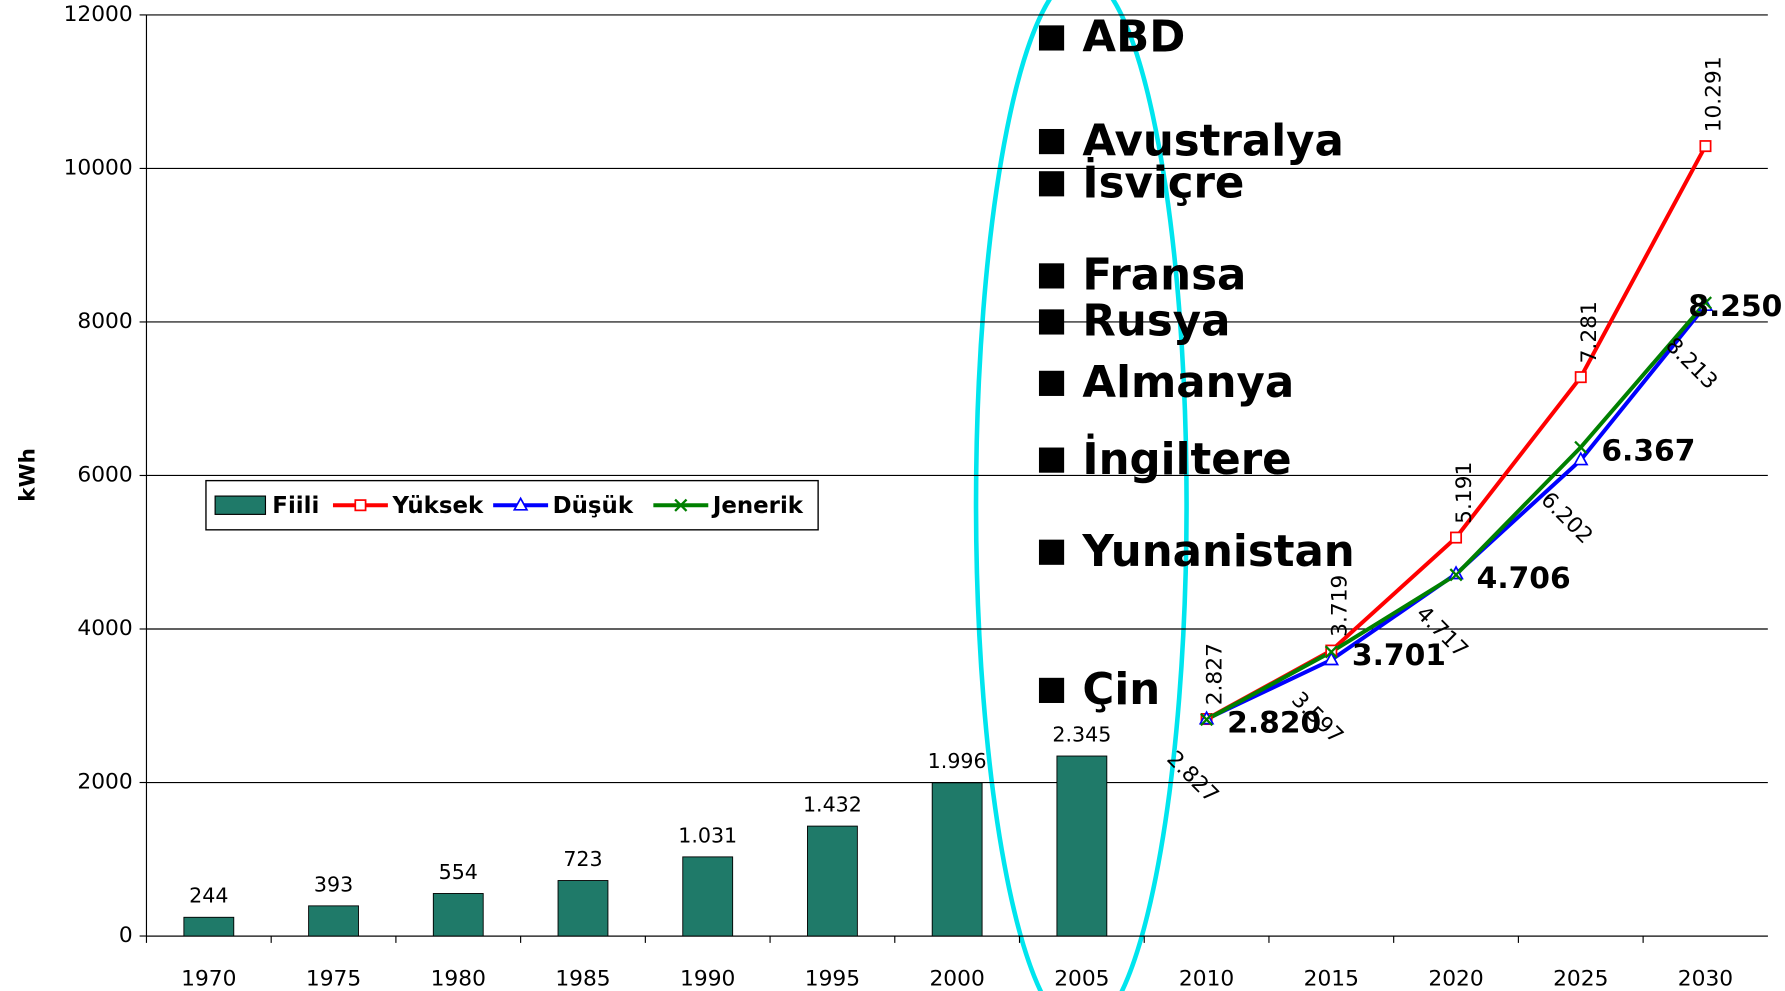 The image size is (1785, 991). What do you see at coordinates (98, 14) in the screenshot?
I see `y-tick-label: 12000` at bounding box center [98, 14].